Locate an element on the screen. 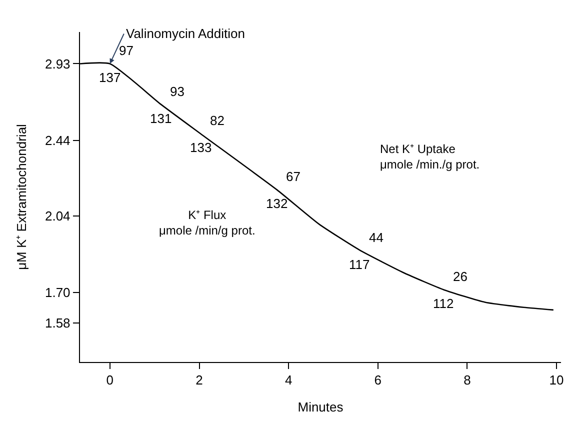  x-tick-label: 4 is located at coordinates (288, 380).